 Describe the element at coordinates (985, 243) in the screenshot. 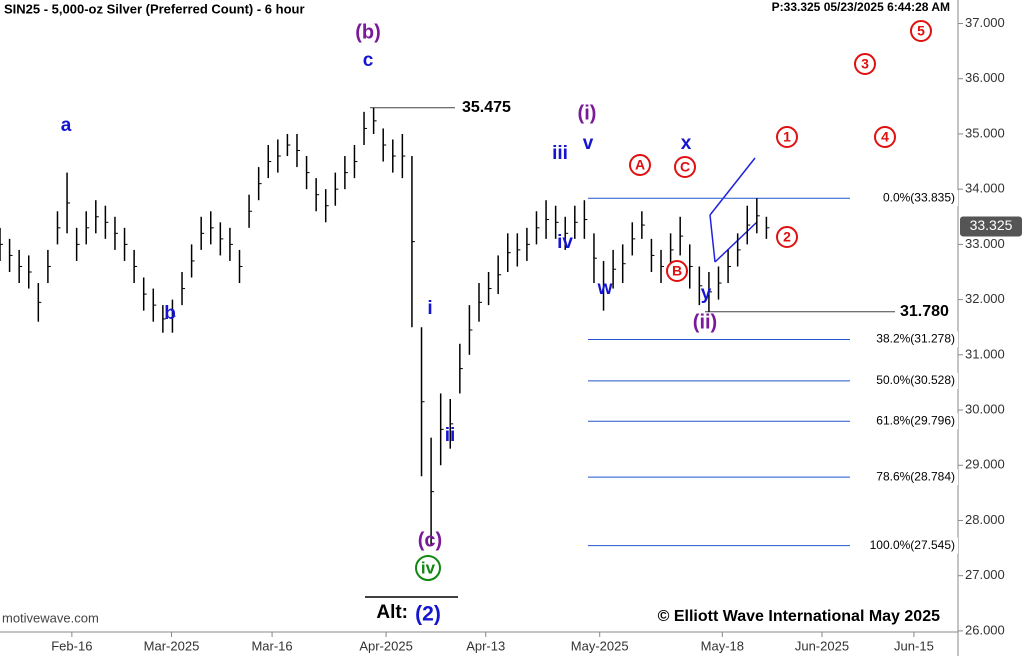

I see `y-tick-label: 33.000` at that location.